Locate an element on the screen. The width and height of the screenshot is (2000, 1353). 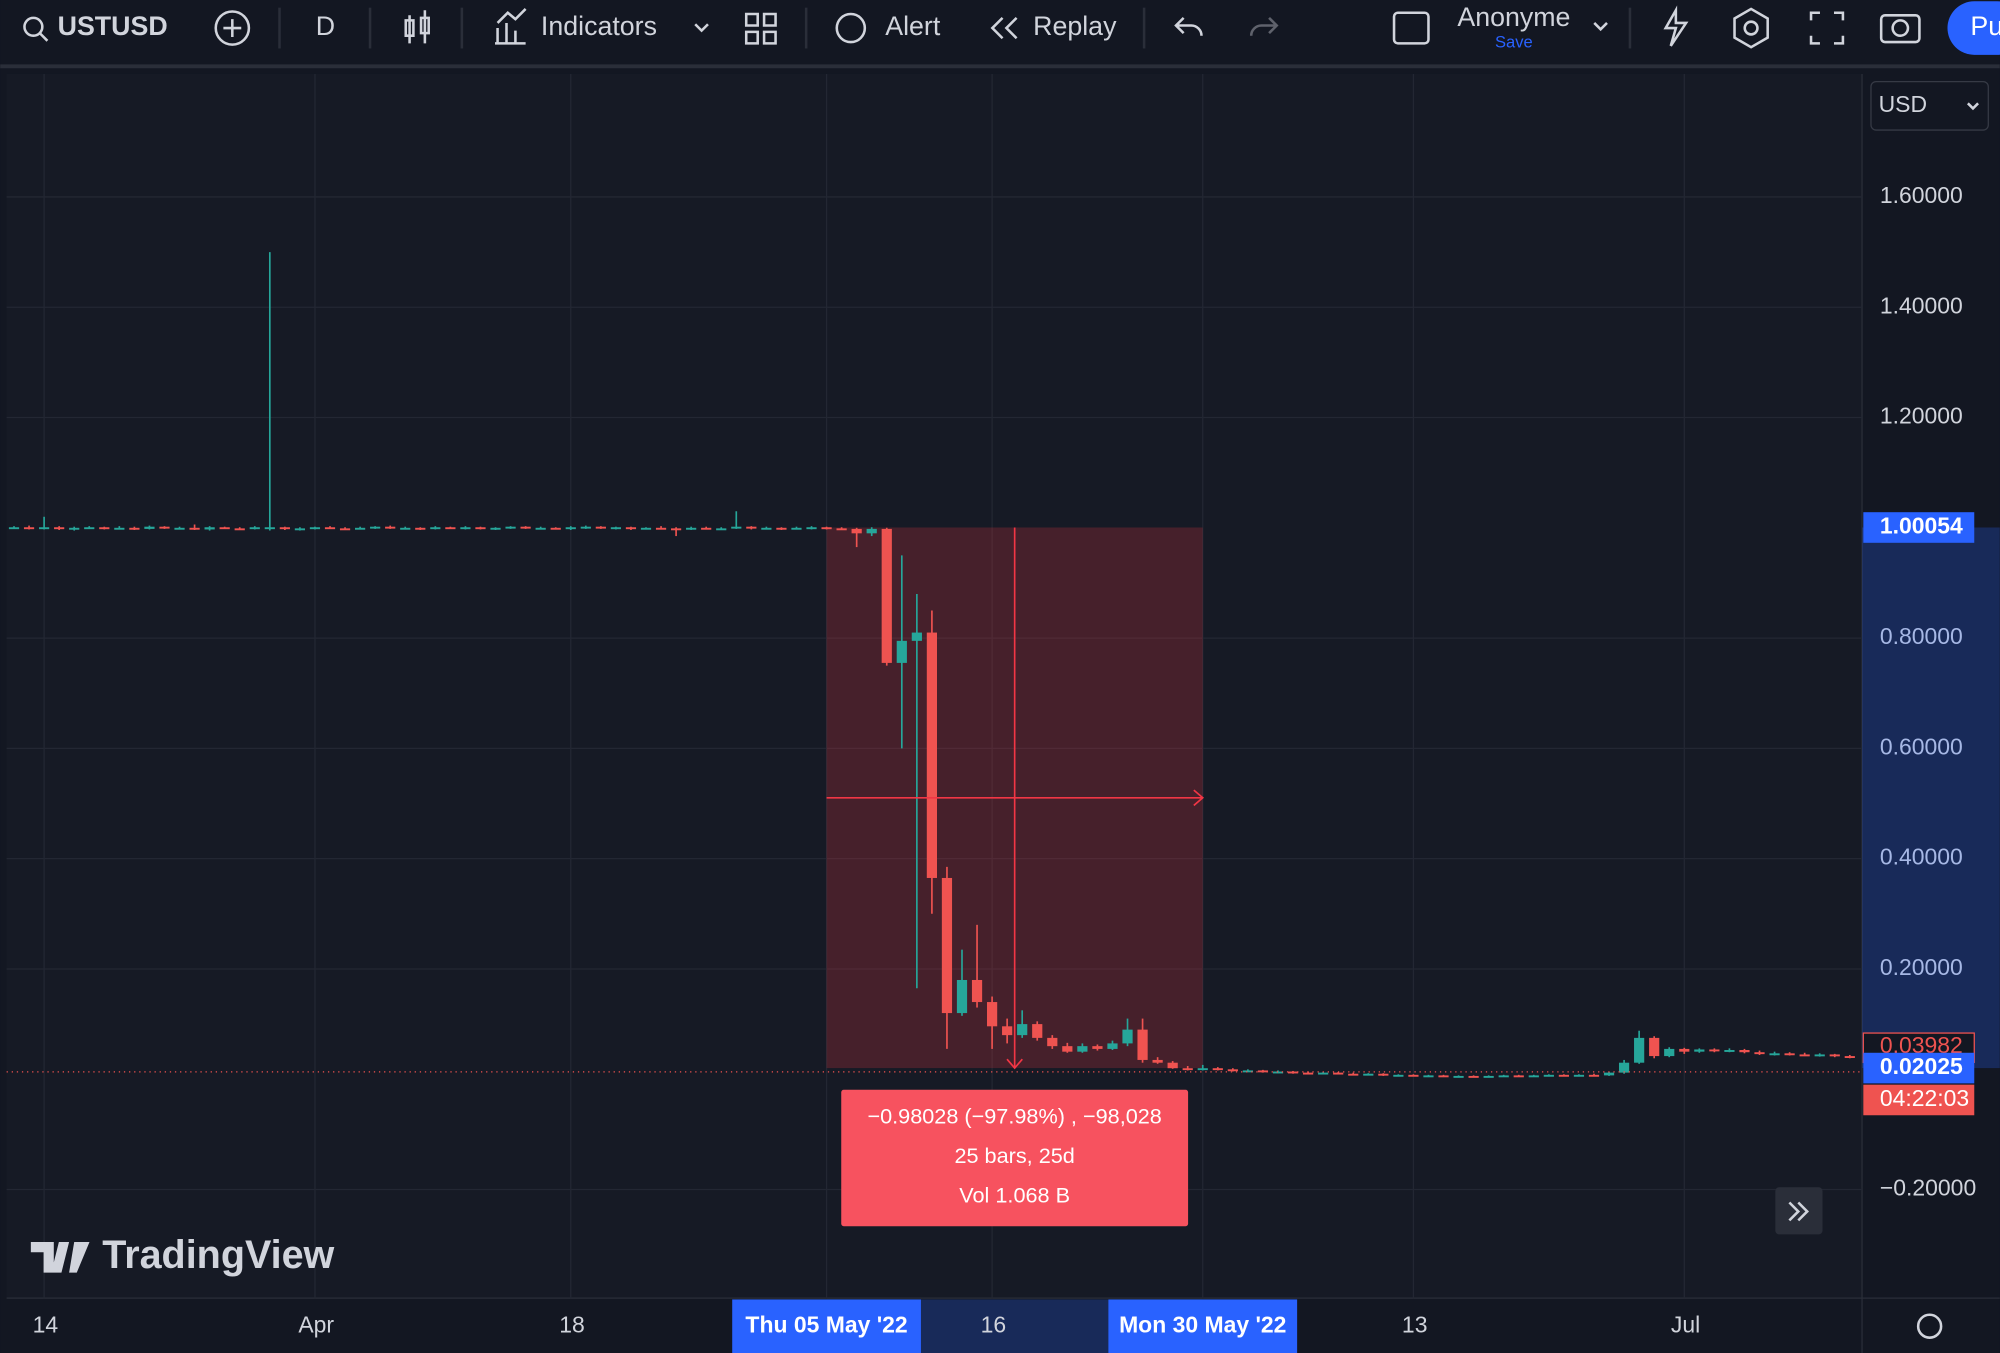
settings is located at coordinates (1751, 28).